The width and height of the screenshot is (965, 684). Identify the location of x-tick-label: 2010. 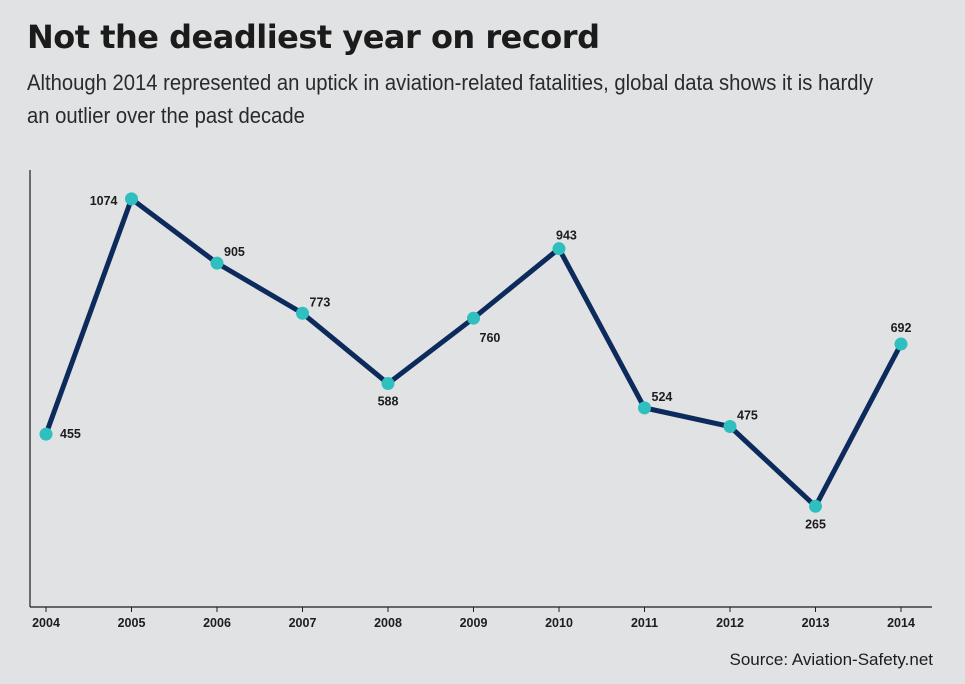
(559, 623).